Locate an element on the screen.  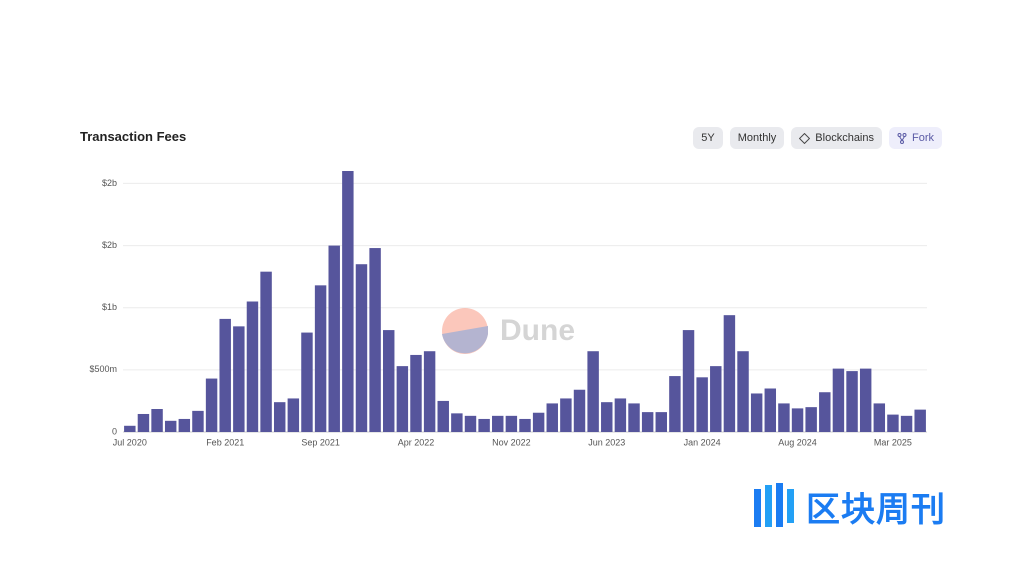
logo-text: 区块周刊 is located at coordinates (876, 509).